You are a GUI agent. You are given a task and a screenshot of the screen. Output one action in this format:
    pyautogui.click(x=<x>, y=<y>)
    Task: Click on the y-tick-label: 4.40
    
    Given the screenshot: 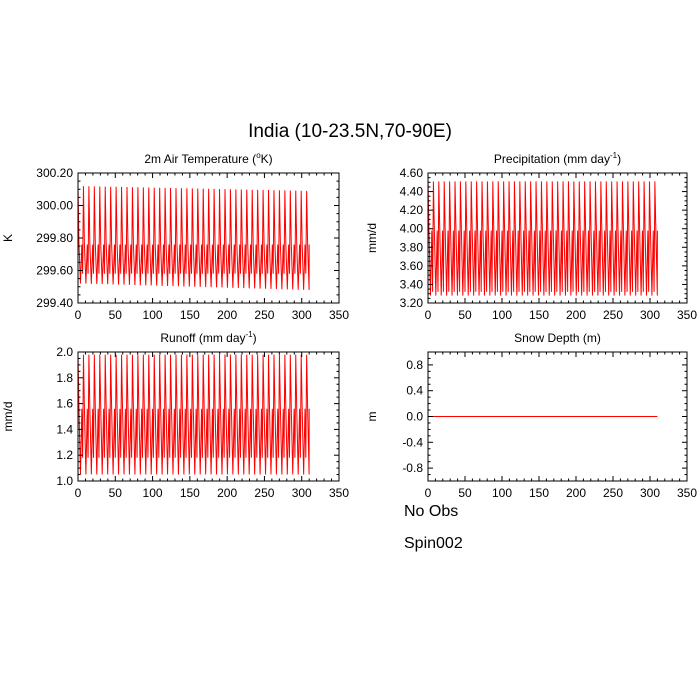 What is the action you would take?
    pyautogui.click(x=412, y=192)
    